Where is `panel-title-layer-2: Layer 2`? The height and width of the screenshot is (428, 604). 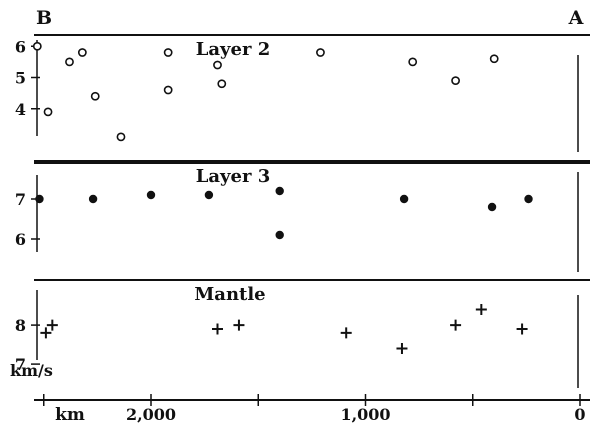
panel-title-layer-2: Layer 2 is located at coordinates (233, 49).